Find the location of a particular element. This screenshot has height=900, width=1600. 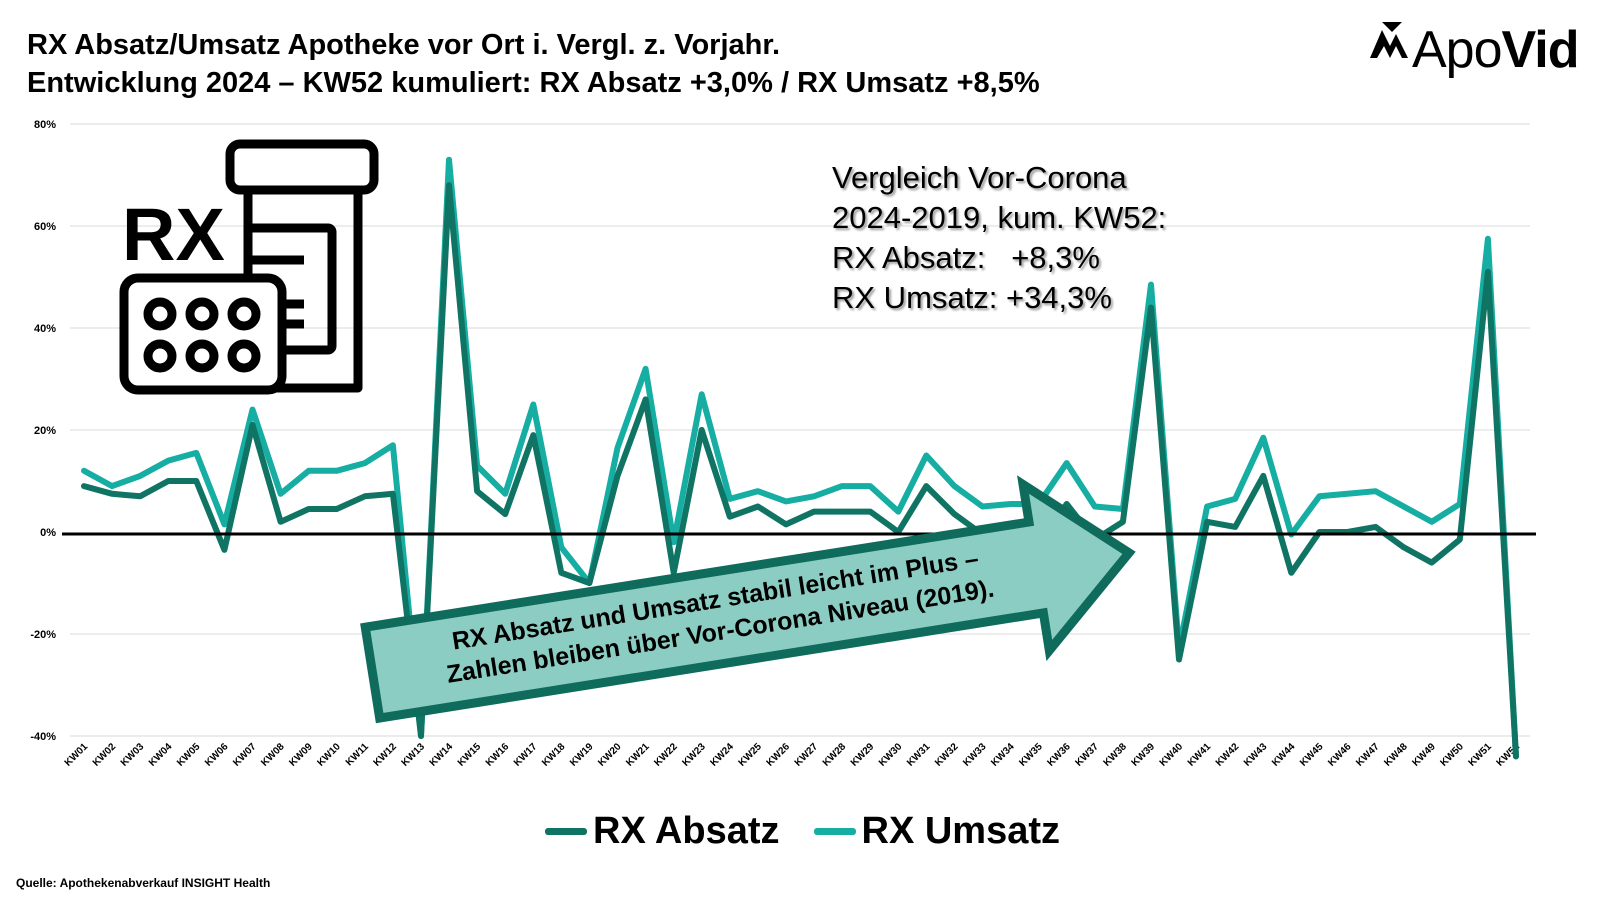

note-line-3: RX Absatz: +8,3% is located at coordinates (966, 257).